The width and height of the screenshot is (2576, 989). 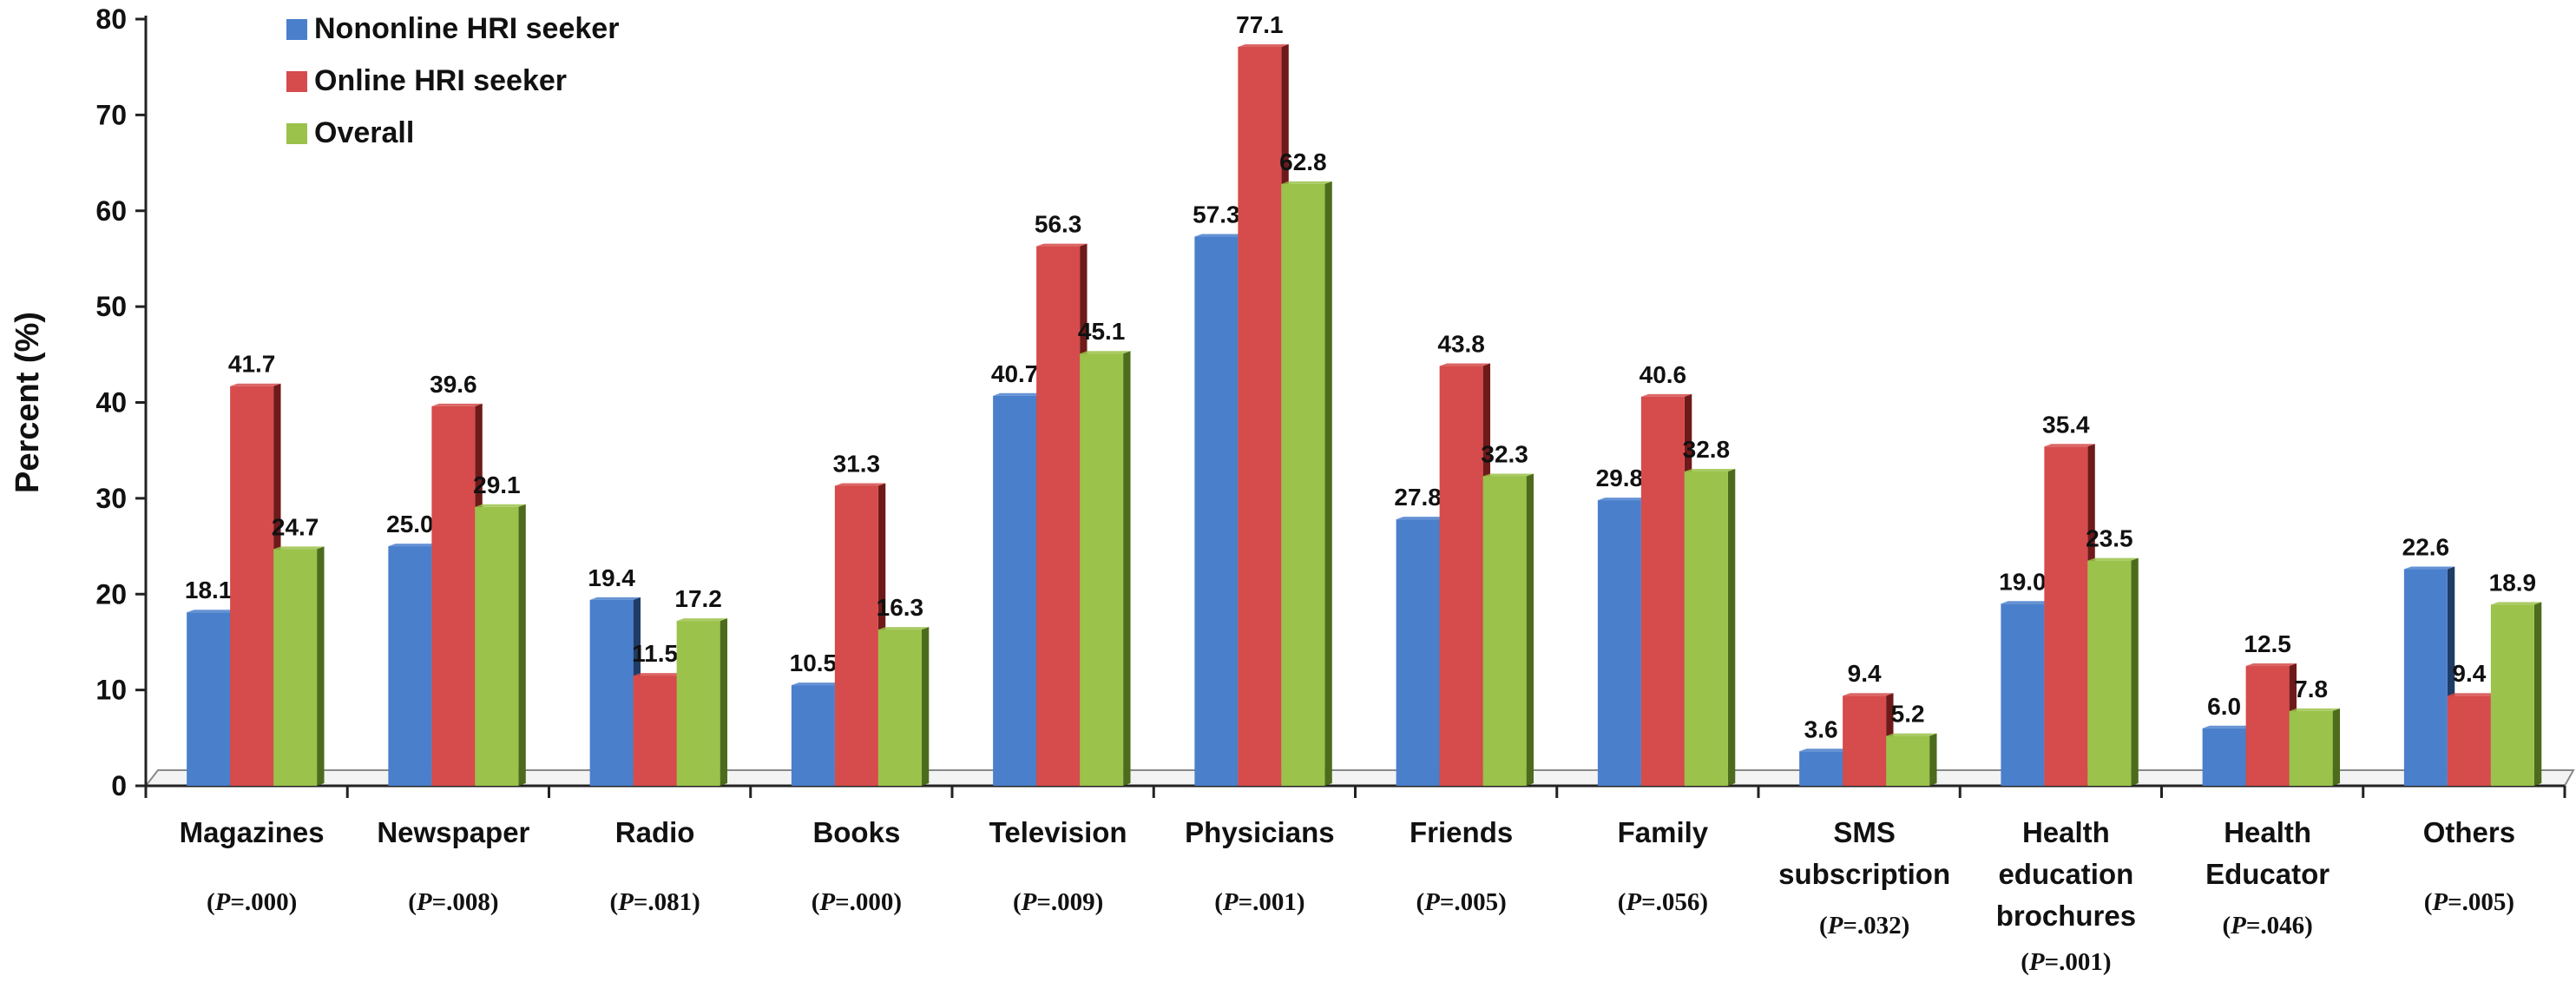 I want to click on x-tick-label: Educator, so click(x=2267, y=874).